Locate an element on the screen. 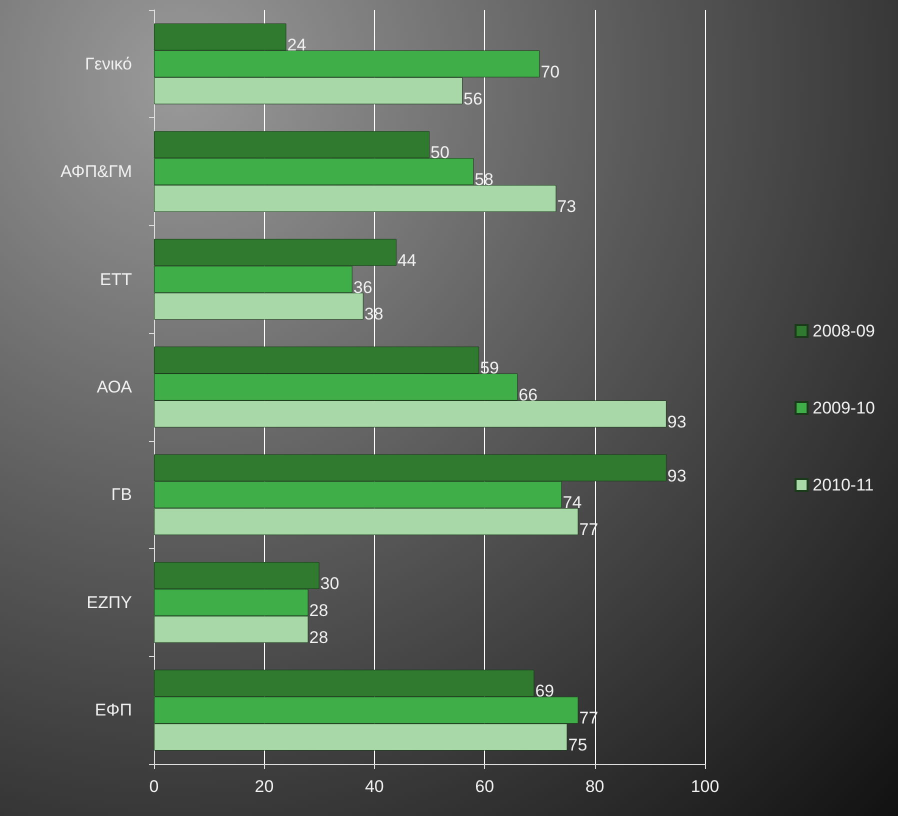  x-tick-label: 40 is located at coordinates (374, 786).